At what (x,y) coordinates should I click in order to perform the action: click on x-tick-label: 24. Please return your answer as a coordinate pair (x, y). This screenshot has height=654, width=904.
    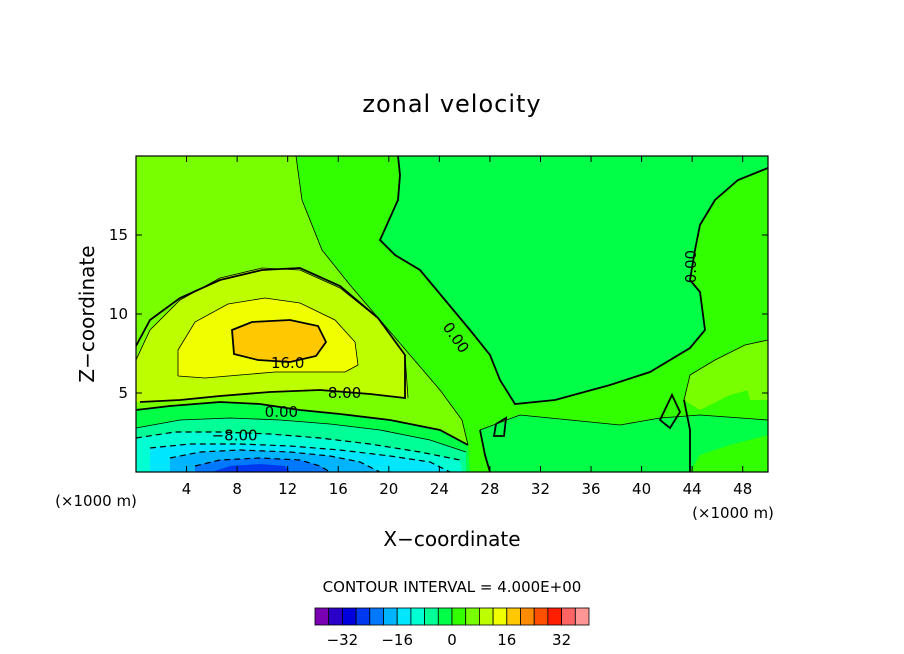
    Looking at the image, I should click on (439, 489).